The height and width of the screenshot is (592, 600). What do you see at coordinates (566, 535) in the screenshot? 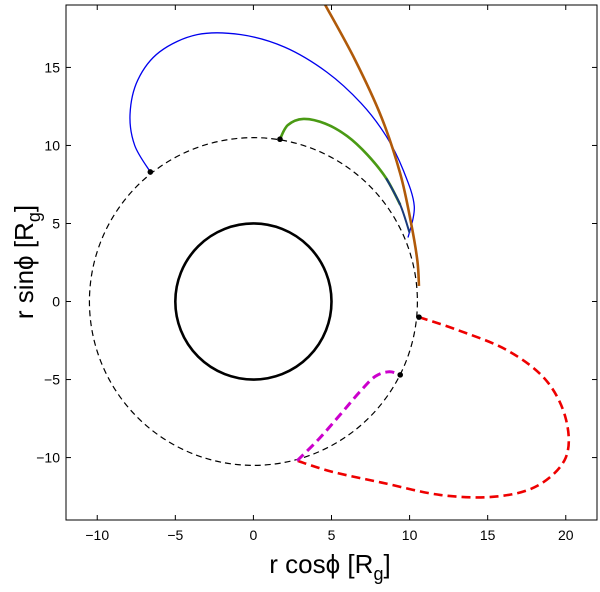
I see `x-tick-label: 20` at bounding box center [566, 535].